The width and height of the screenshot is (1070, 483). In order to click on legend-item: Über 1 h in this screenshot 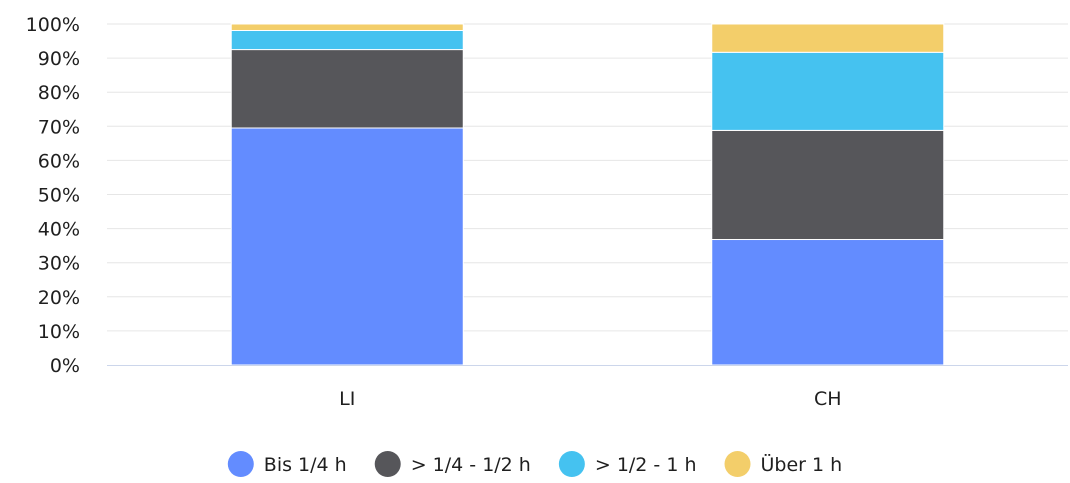, I will do `click(783, 464)`.